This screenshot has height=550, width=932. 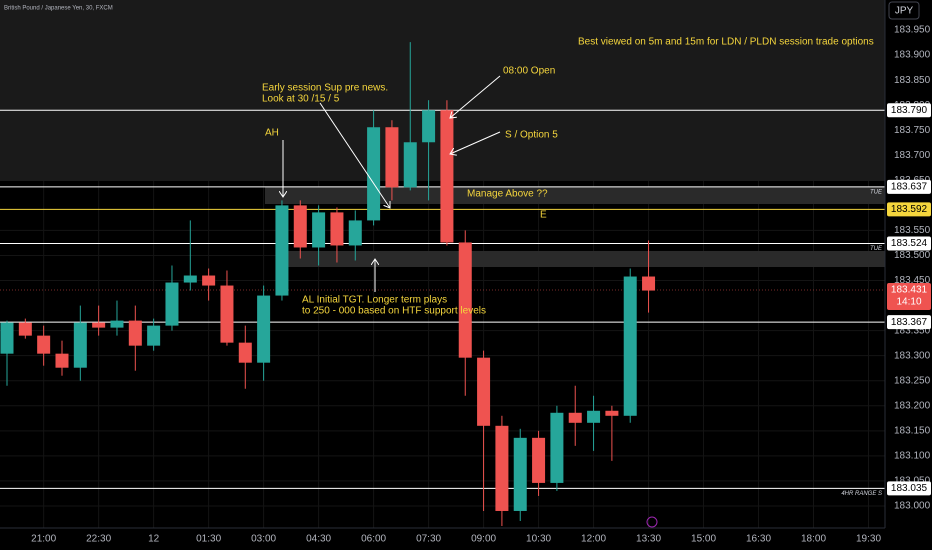 I want to click on x-tick-label: 01:30, so click(x=208, y=539).